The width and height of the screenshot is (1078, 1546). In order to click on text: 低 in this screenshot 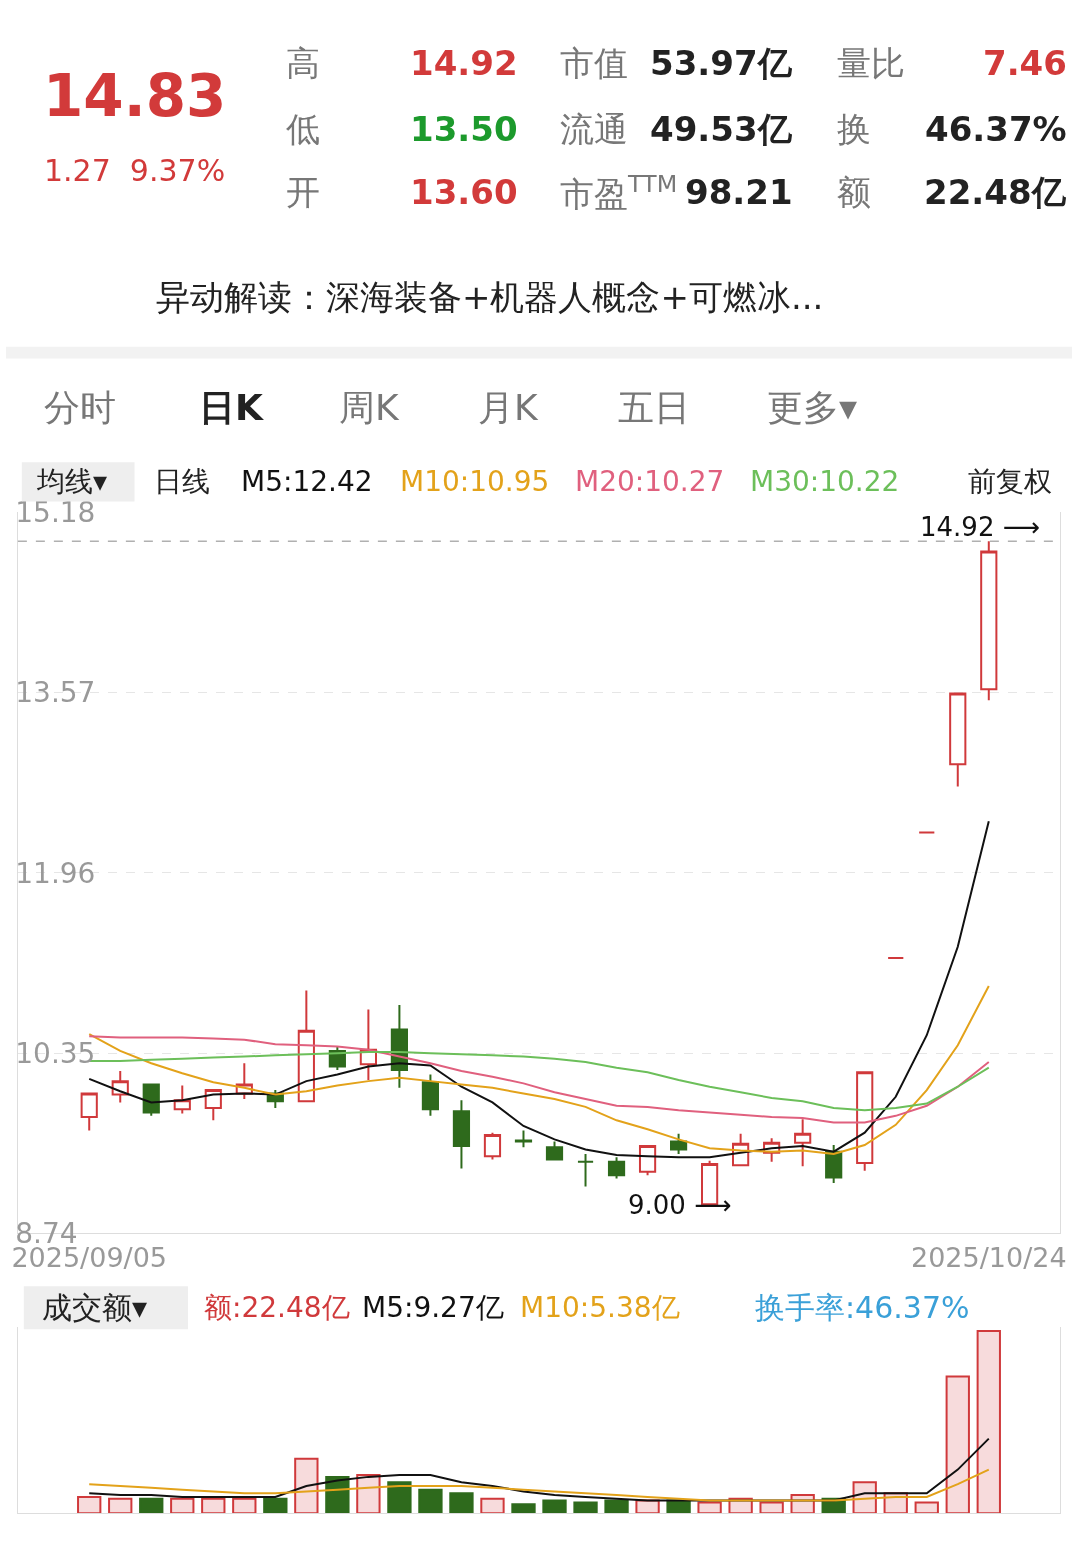, I will do `click(303, 129)`.